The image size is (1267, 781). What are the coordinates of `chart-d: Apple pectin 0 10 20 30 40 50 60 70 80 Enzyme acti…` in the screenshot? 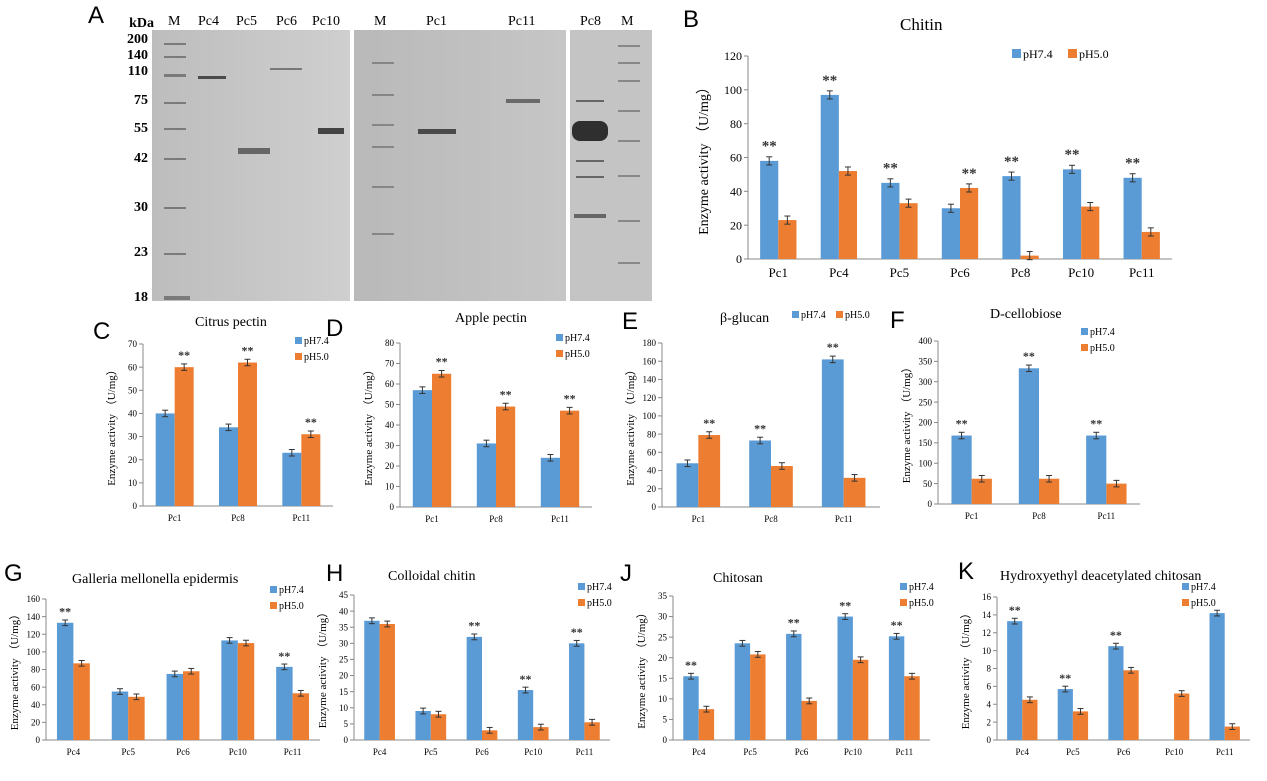 It's located at (477, 417).